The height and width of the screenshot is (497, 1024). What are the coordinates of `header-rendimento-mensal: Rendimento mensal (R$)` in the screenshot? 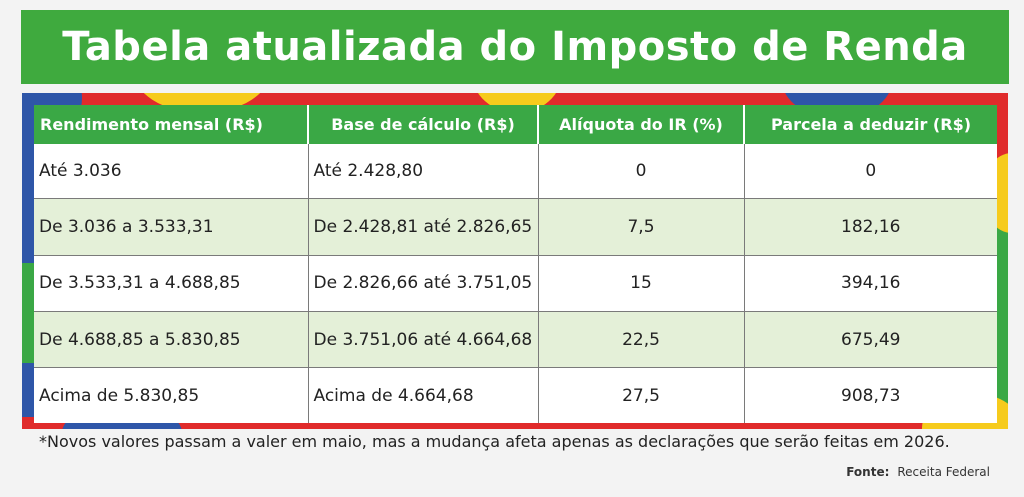 It's located at (171, 124).